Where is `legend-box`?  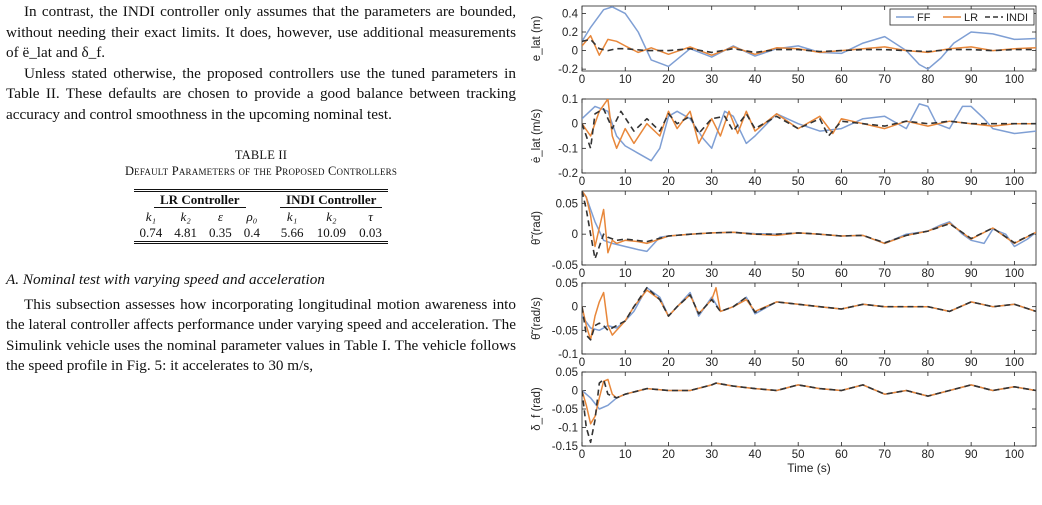
legend-box is located at coordinates (962, 17).